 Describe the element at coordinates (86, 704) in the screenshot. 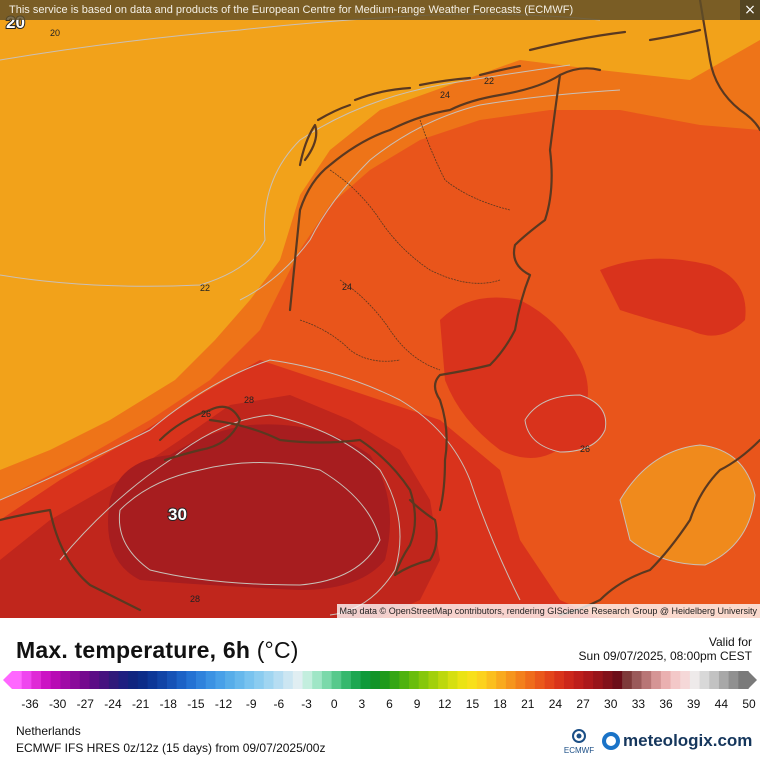

I see `scale-tick-label: -27` at that location.